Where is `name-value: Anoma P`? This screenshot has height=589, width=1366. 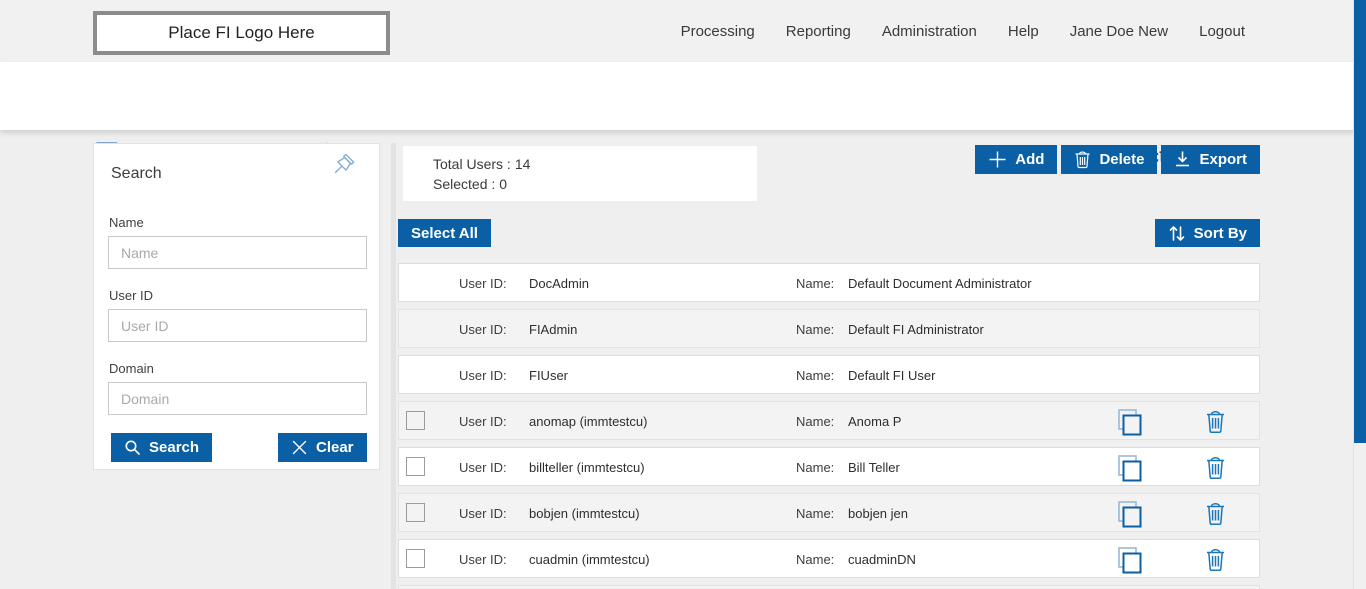
name-value: Anoma P is located at coordinates (875, 421).